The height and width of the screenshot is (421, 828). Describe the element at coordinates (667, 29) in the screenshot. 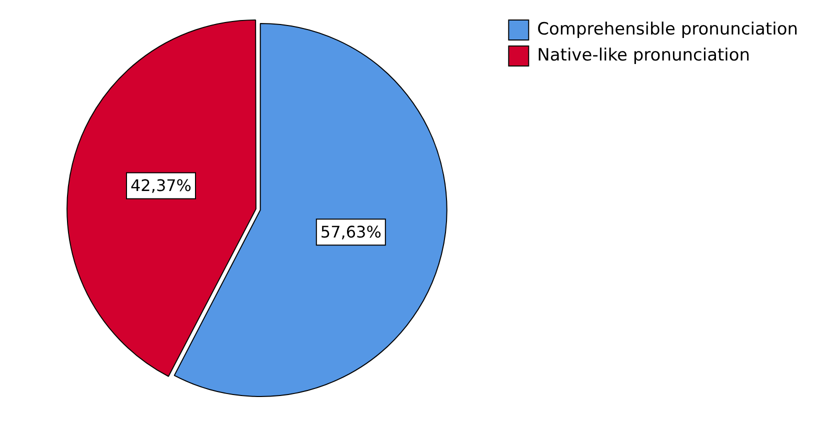

I see `legend-label: Comprehensible pronunciation` at that location.